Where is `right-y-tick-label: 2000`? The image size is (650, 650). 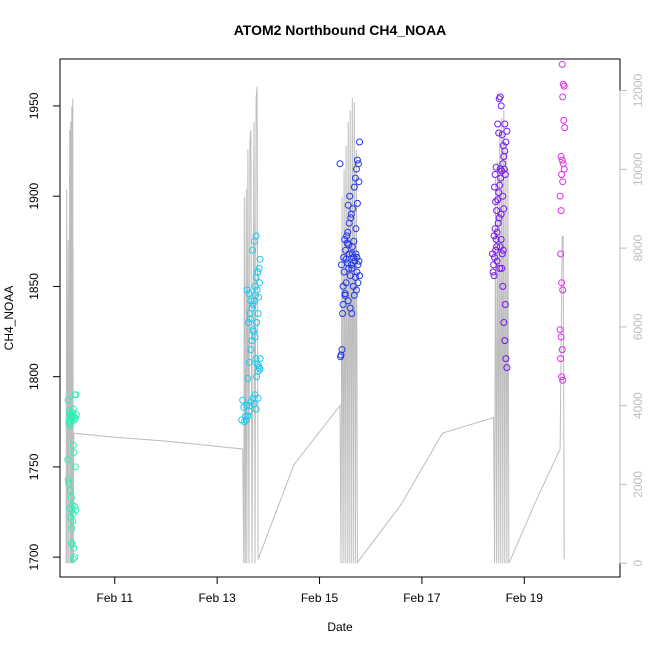
right-y-tick-label: 2000 is located at coordinates (638, 484).